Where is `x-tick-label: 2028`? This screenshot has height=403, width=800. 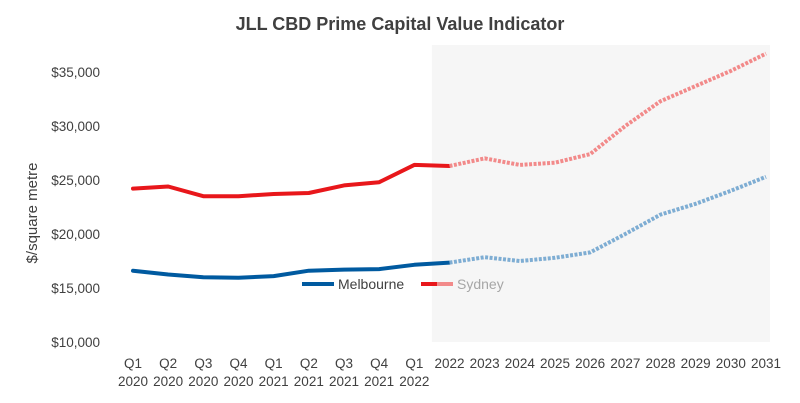
x-tick-label: 2028 is located at coordinates (660, 363).